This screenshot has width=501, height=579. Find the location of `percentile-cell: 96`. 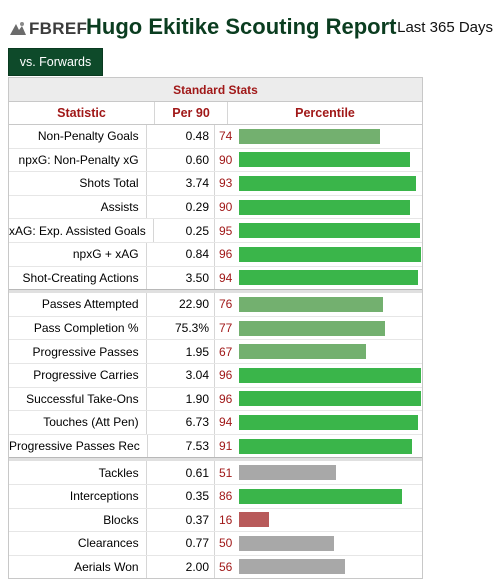

percentile-cell: 96 is located at coordinates (318, 254).